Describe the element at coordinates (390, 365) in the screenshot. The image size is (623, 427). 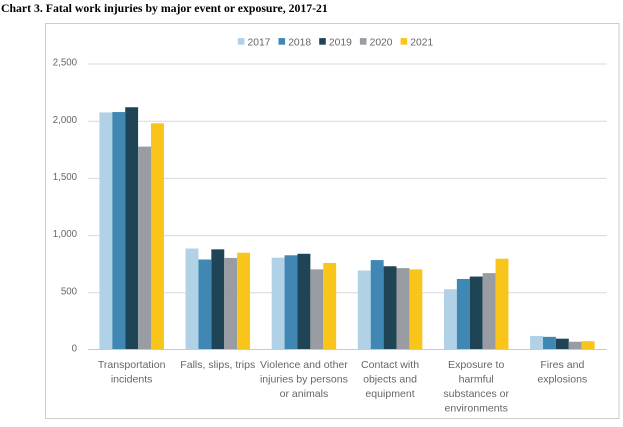
I see `svg-text: Contact with` at that location.